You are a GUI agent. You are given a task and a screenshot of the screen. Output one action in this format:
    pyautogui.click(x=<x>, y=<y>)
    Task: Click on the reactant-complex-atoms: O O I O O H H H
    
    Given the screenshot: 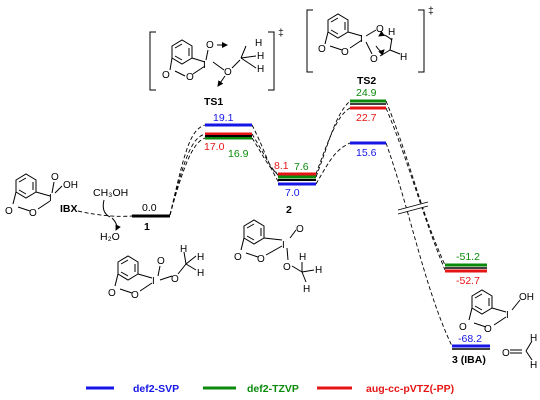 What is the action you would take?
    pyautogui.click(x=156, y=272)
    